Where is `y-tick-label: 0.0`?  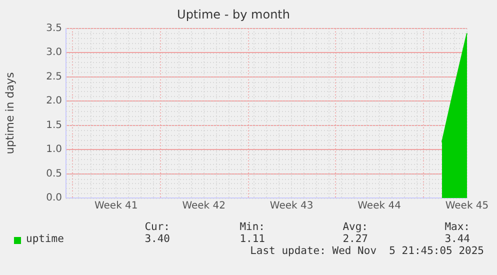 y-tick-label: 0.0 is located at coordinates (54, 198).